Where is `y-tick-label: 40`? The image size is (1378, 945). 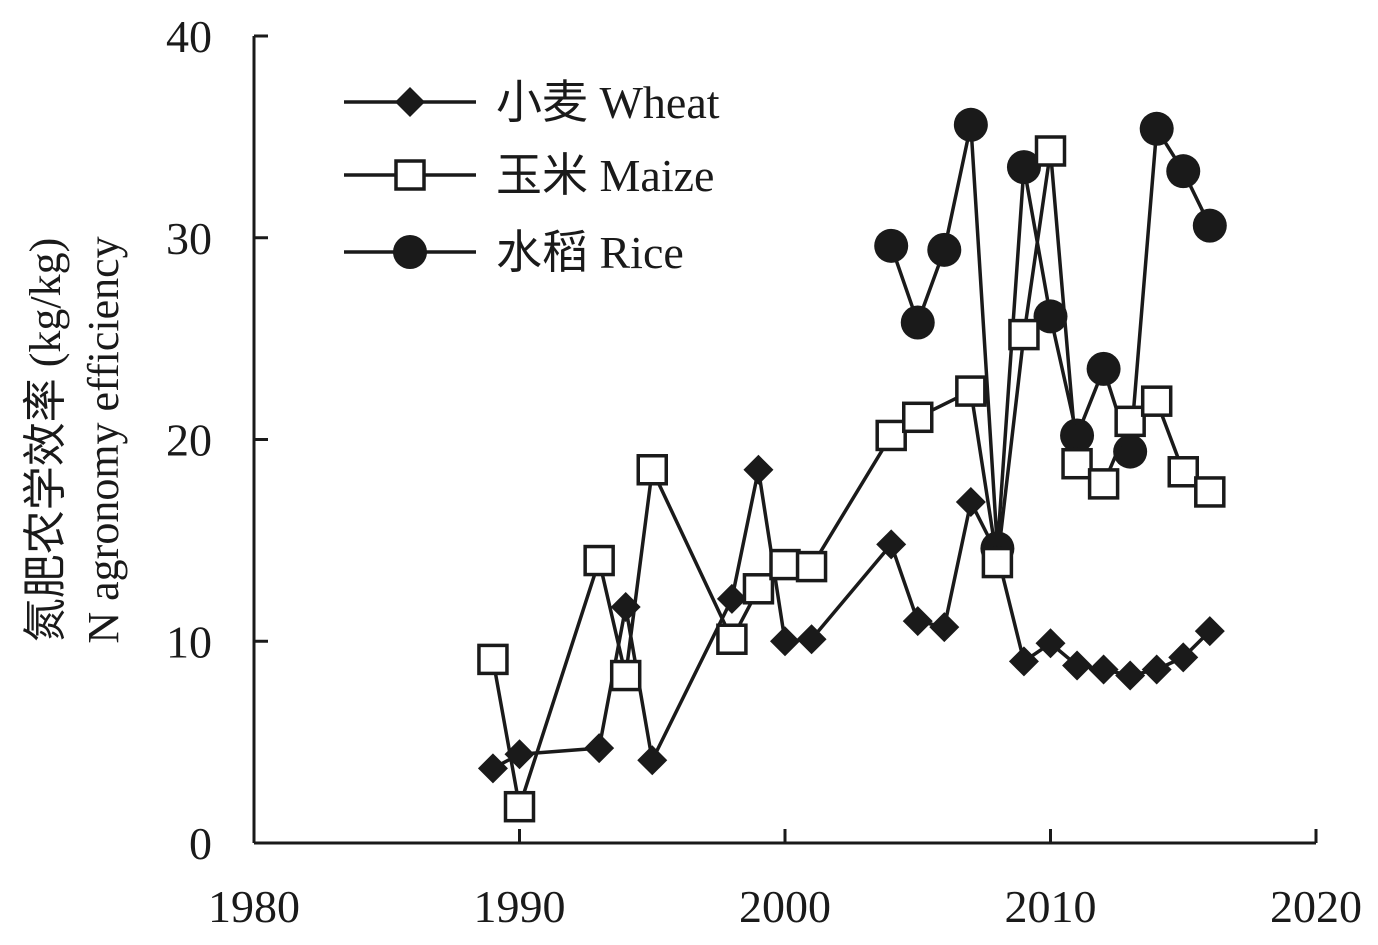
y-tick-label: 40 is located at coordinates (189, 36).